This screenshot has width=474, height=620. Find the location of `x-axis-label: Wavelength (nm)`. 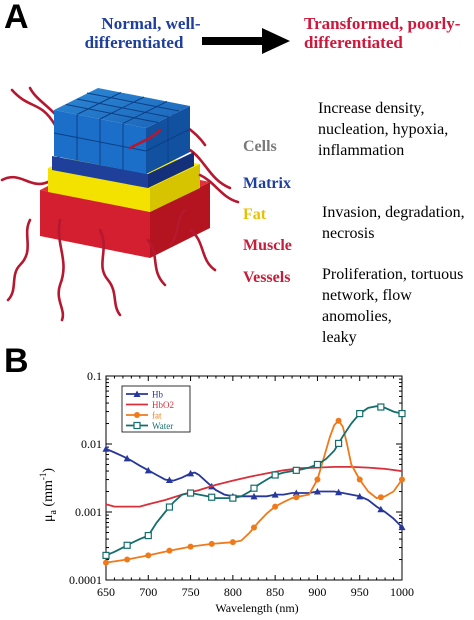

x-axis-label: Wavelength (nm) is located at coordinates (256, 608).